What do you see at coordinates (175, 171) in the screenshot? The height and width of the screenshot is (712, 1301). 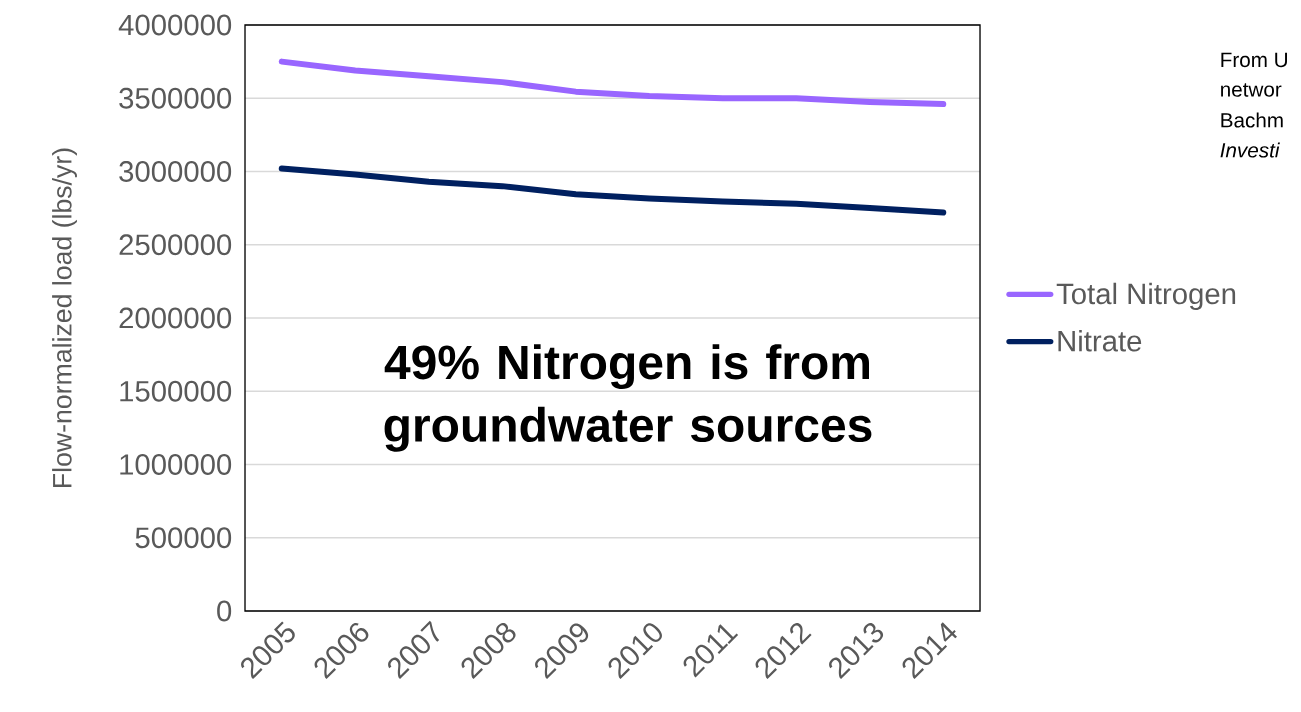 I see `y-tick-label: 3000000` at bounding box center [175, 171].